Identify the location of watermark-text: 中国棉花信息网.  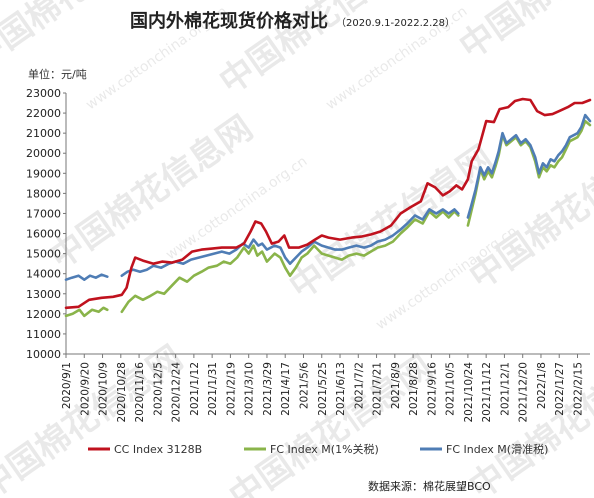
(523, 33).